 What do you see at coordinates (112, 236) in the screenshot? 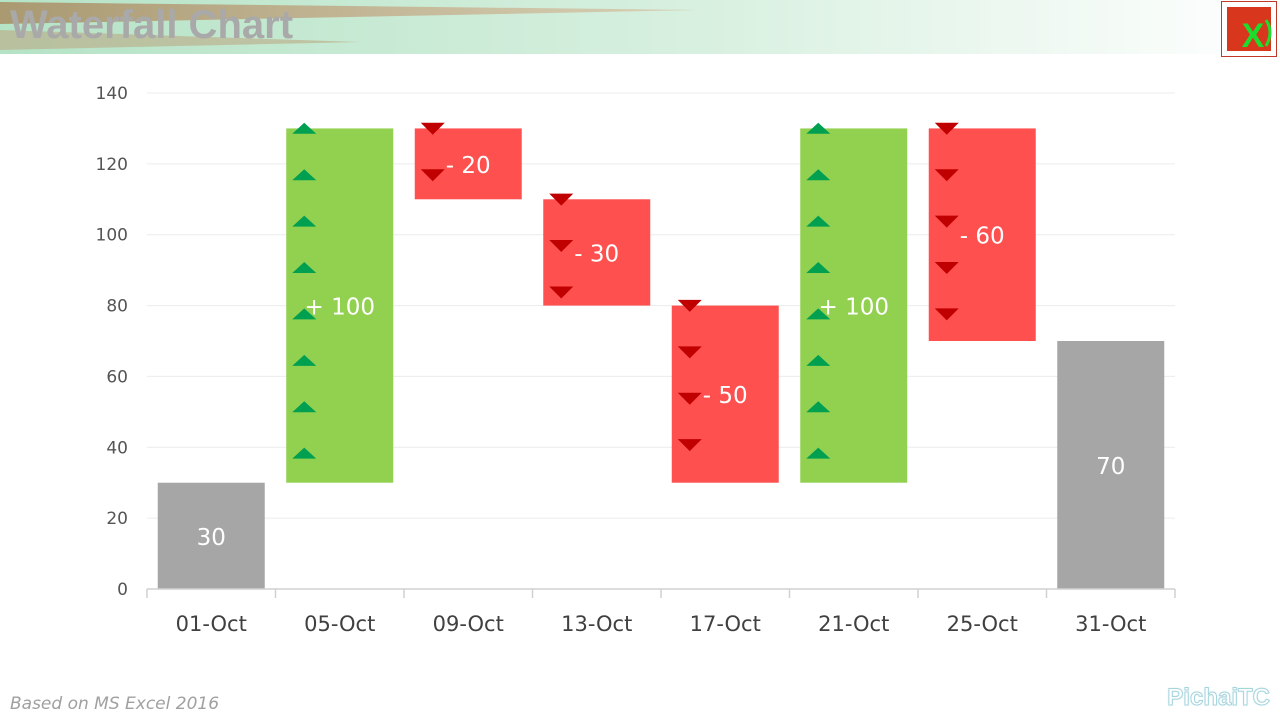
I see `y-tick-label: 100` at bounding box center [112, 236].